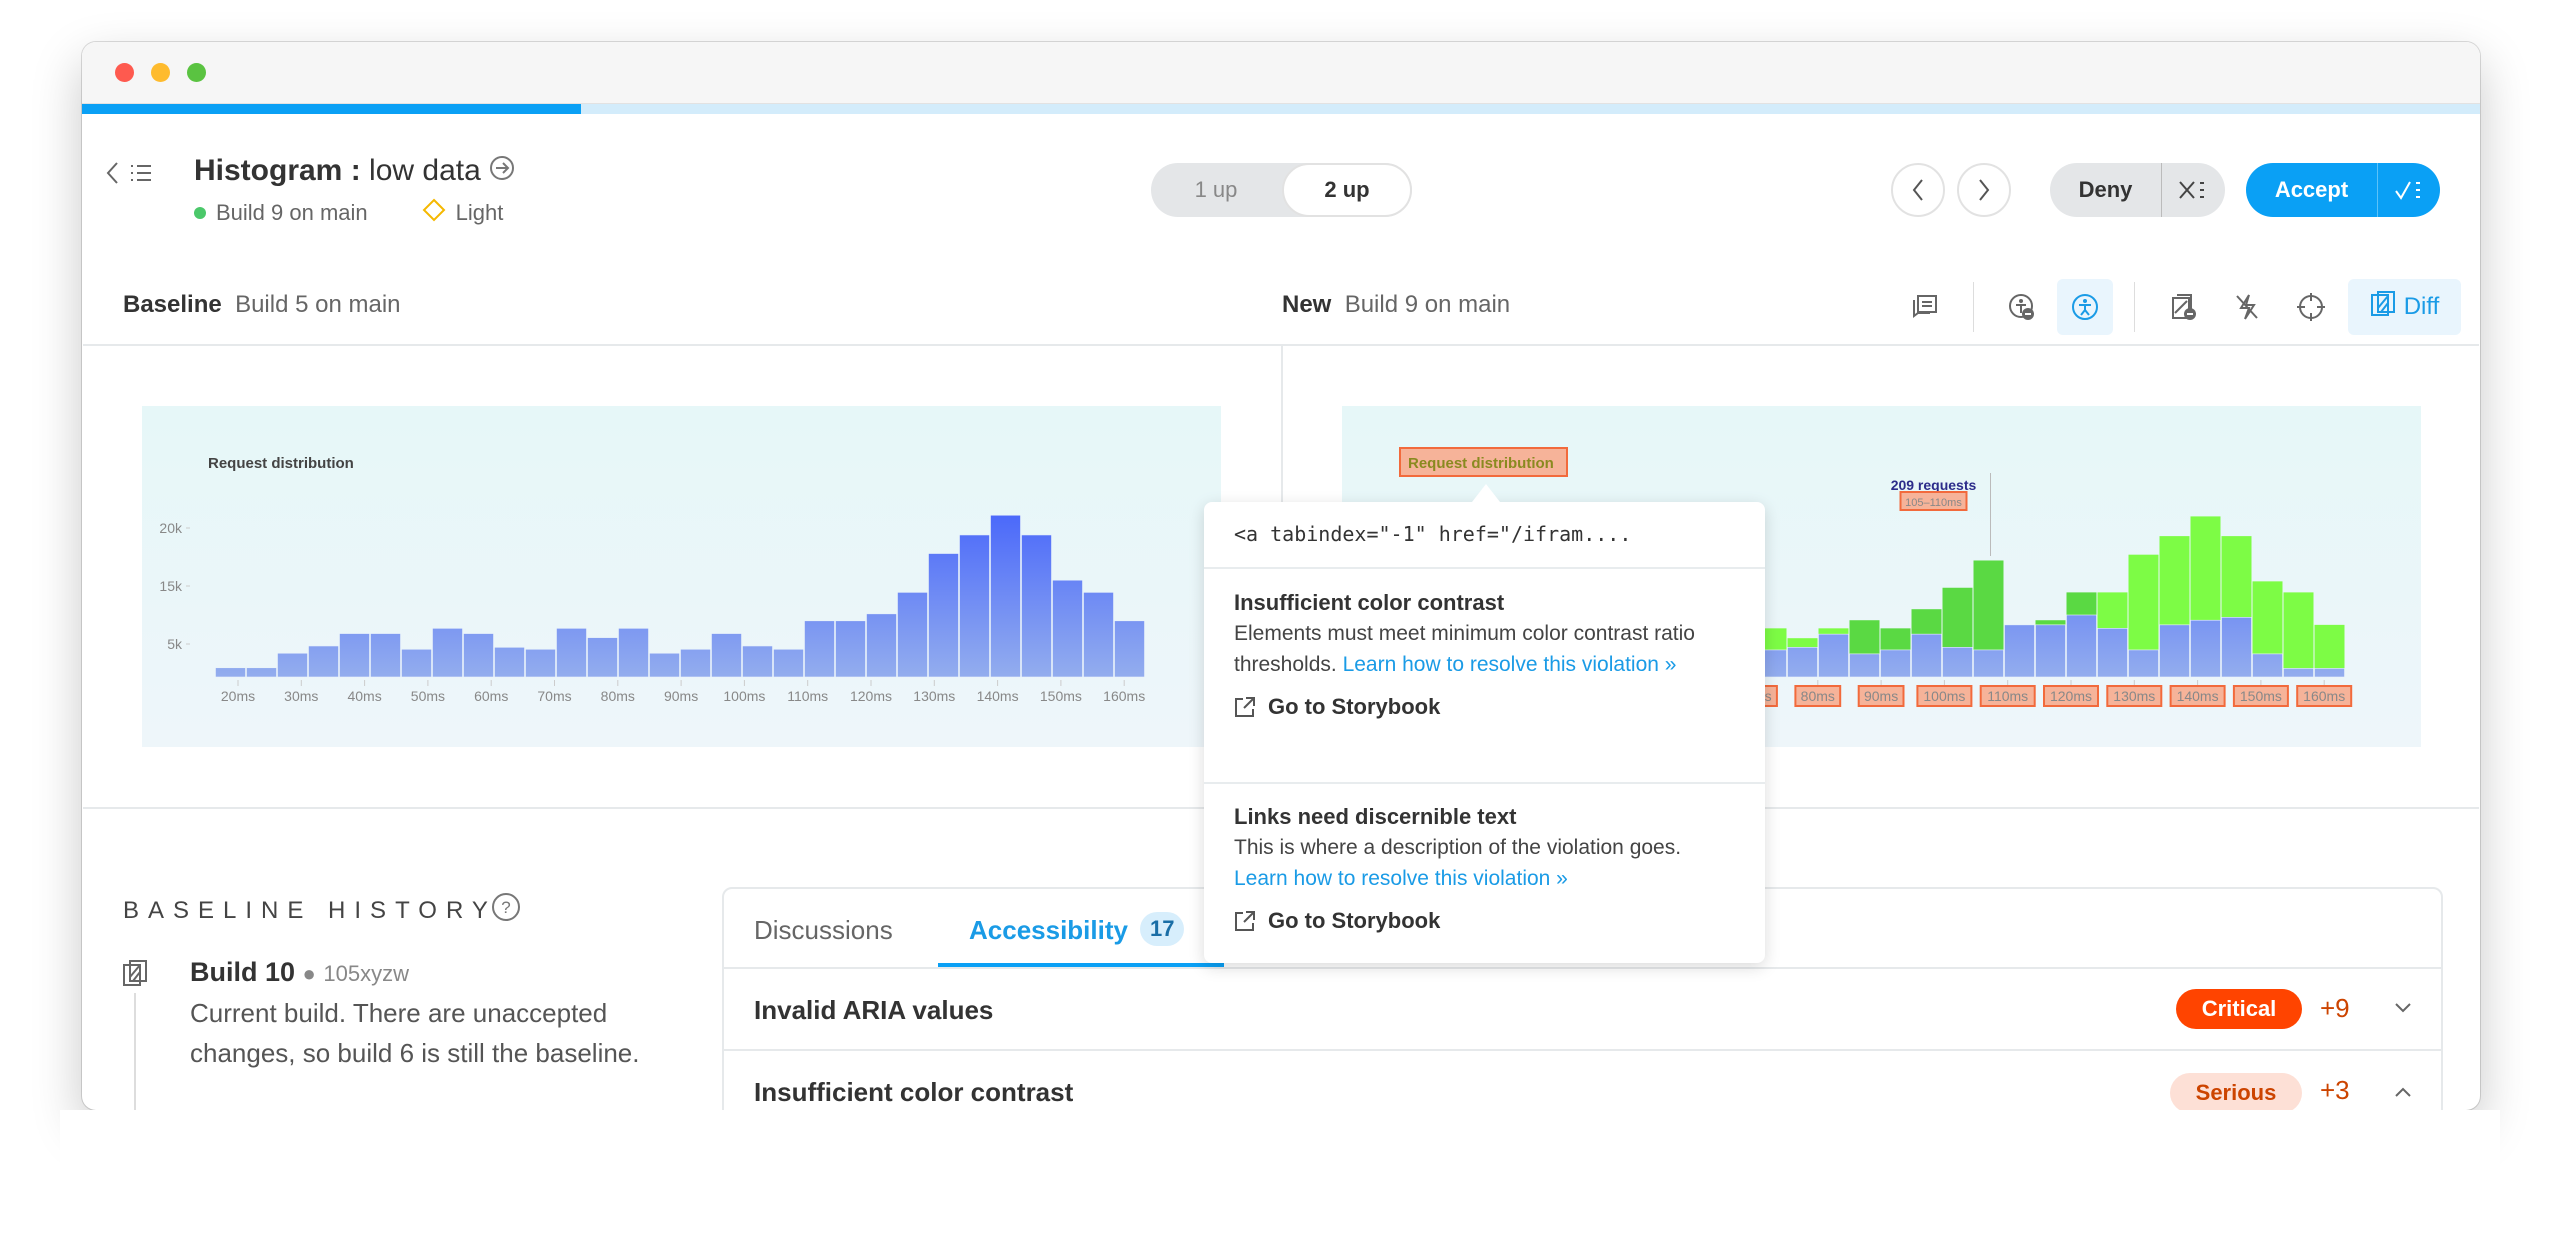 The width and height of the screenshot is (2564, 1252). I want to click on status-dot-icon, so click(200, 213).